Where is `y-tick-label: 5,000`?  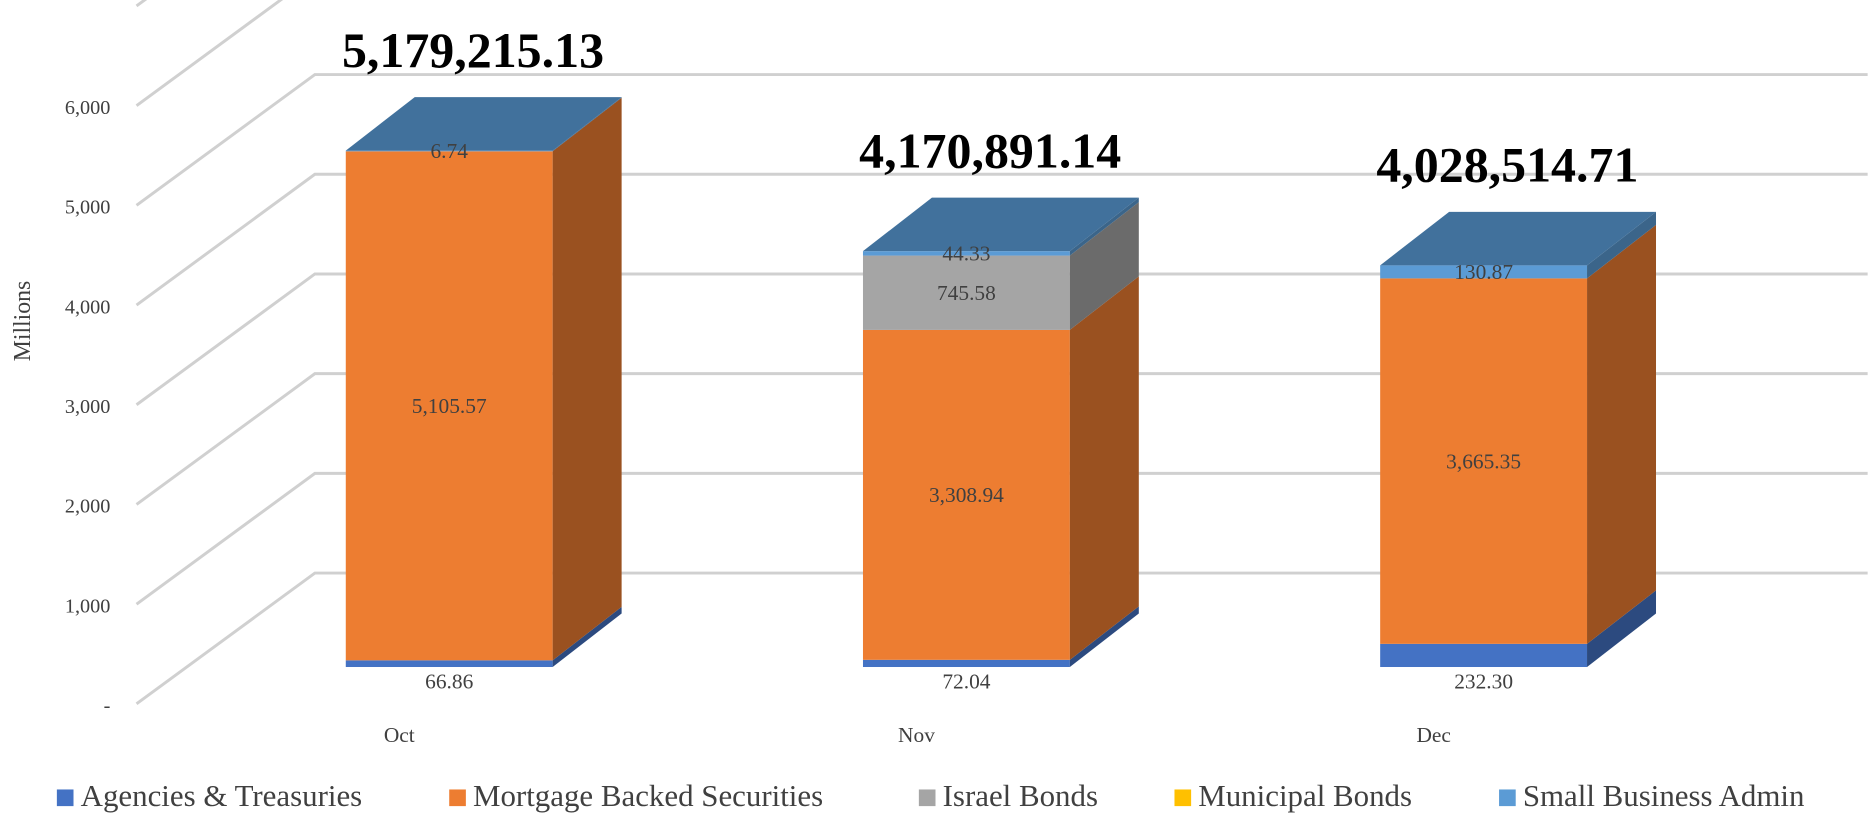
y-tick-label: 5,000 is located at coordinates (87, 208).